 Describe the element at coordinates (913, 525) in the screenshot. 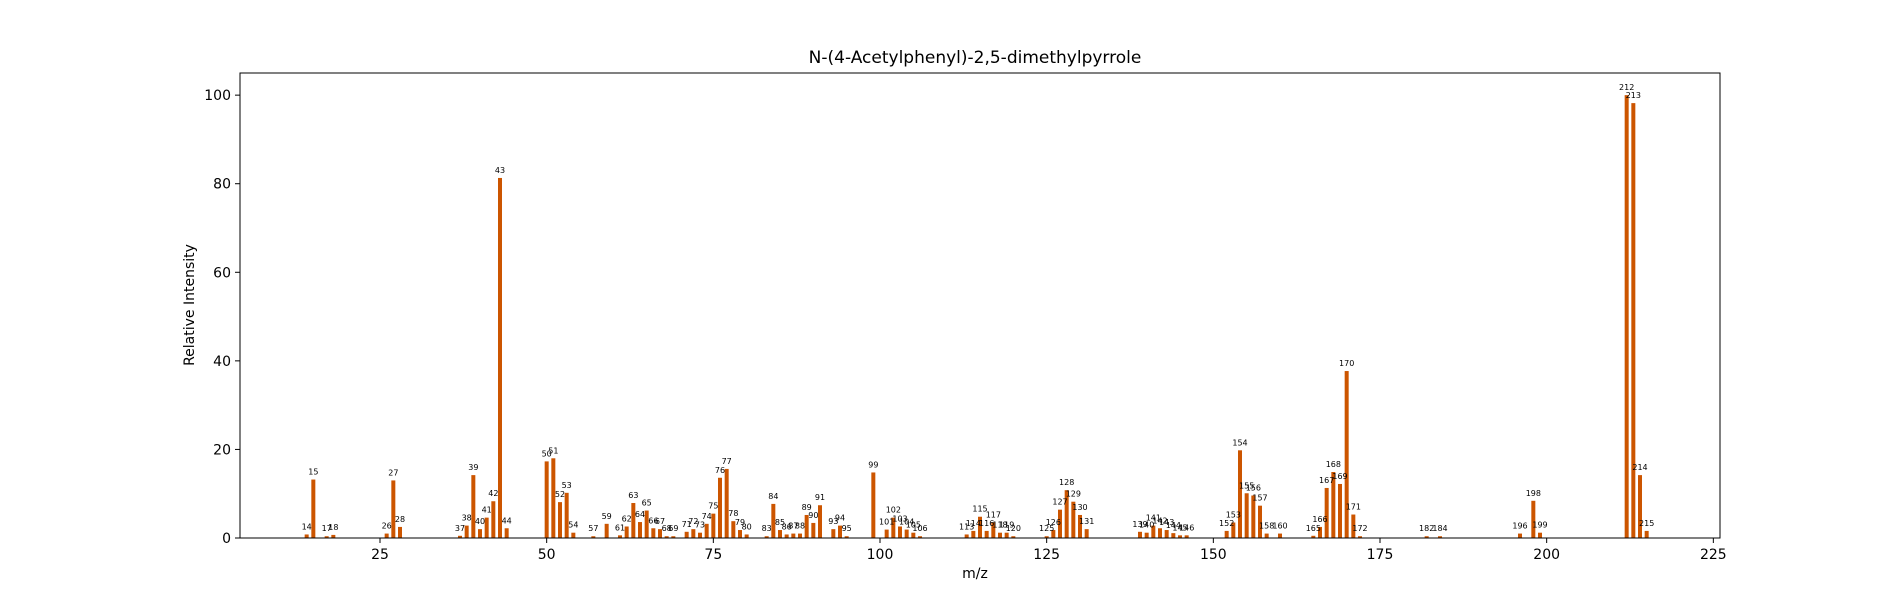

I see `peak-label-mz-105: 105` at that location.